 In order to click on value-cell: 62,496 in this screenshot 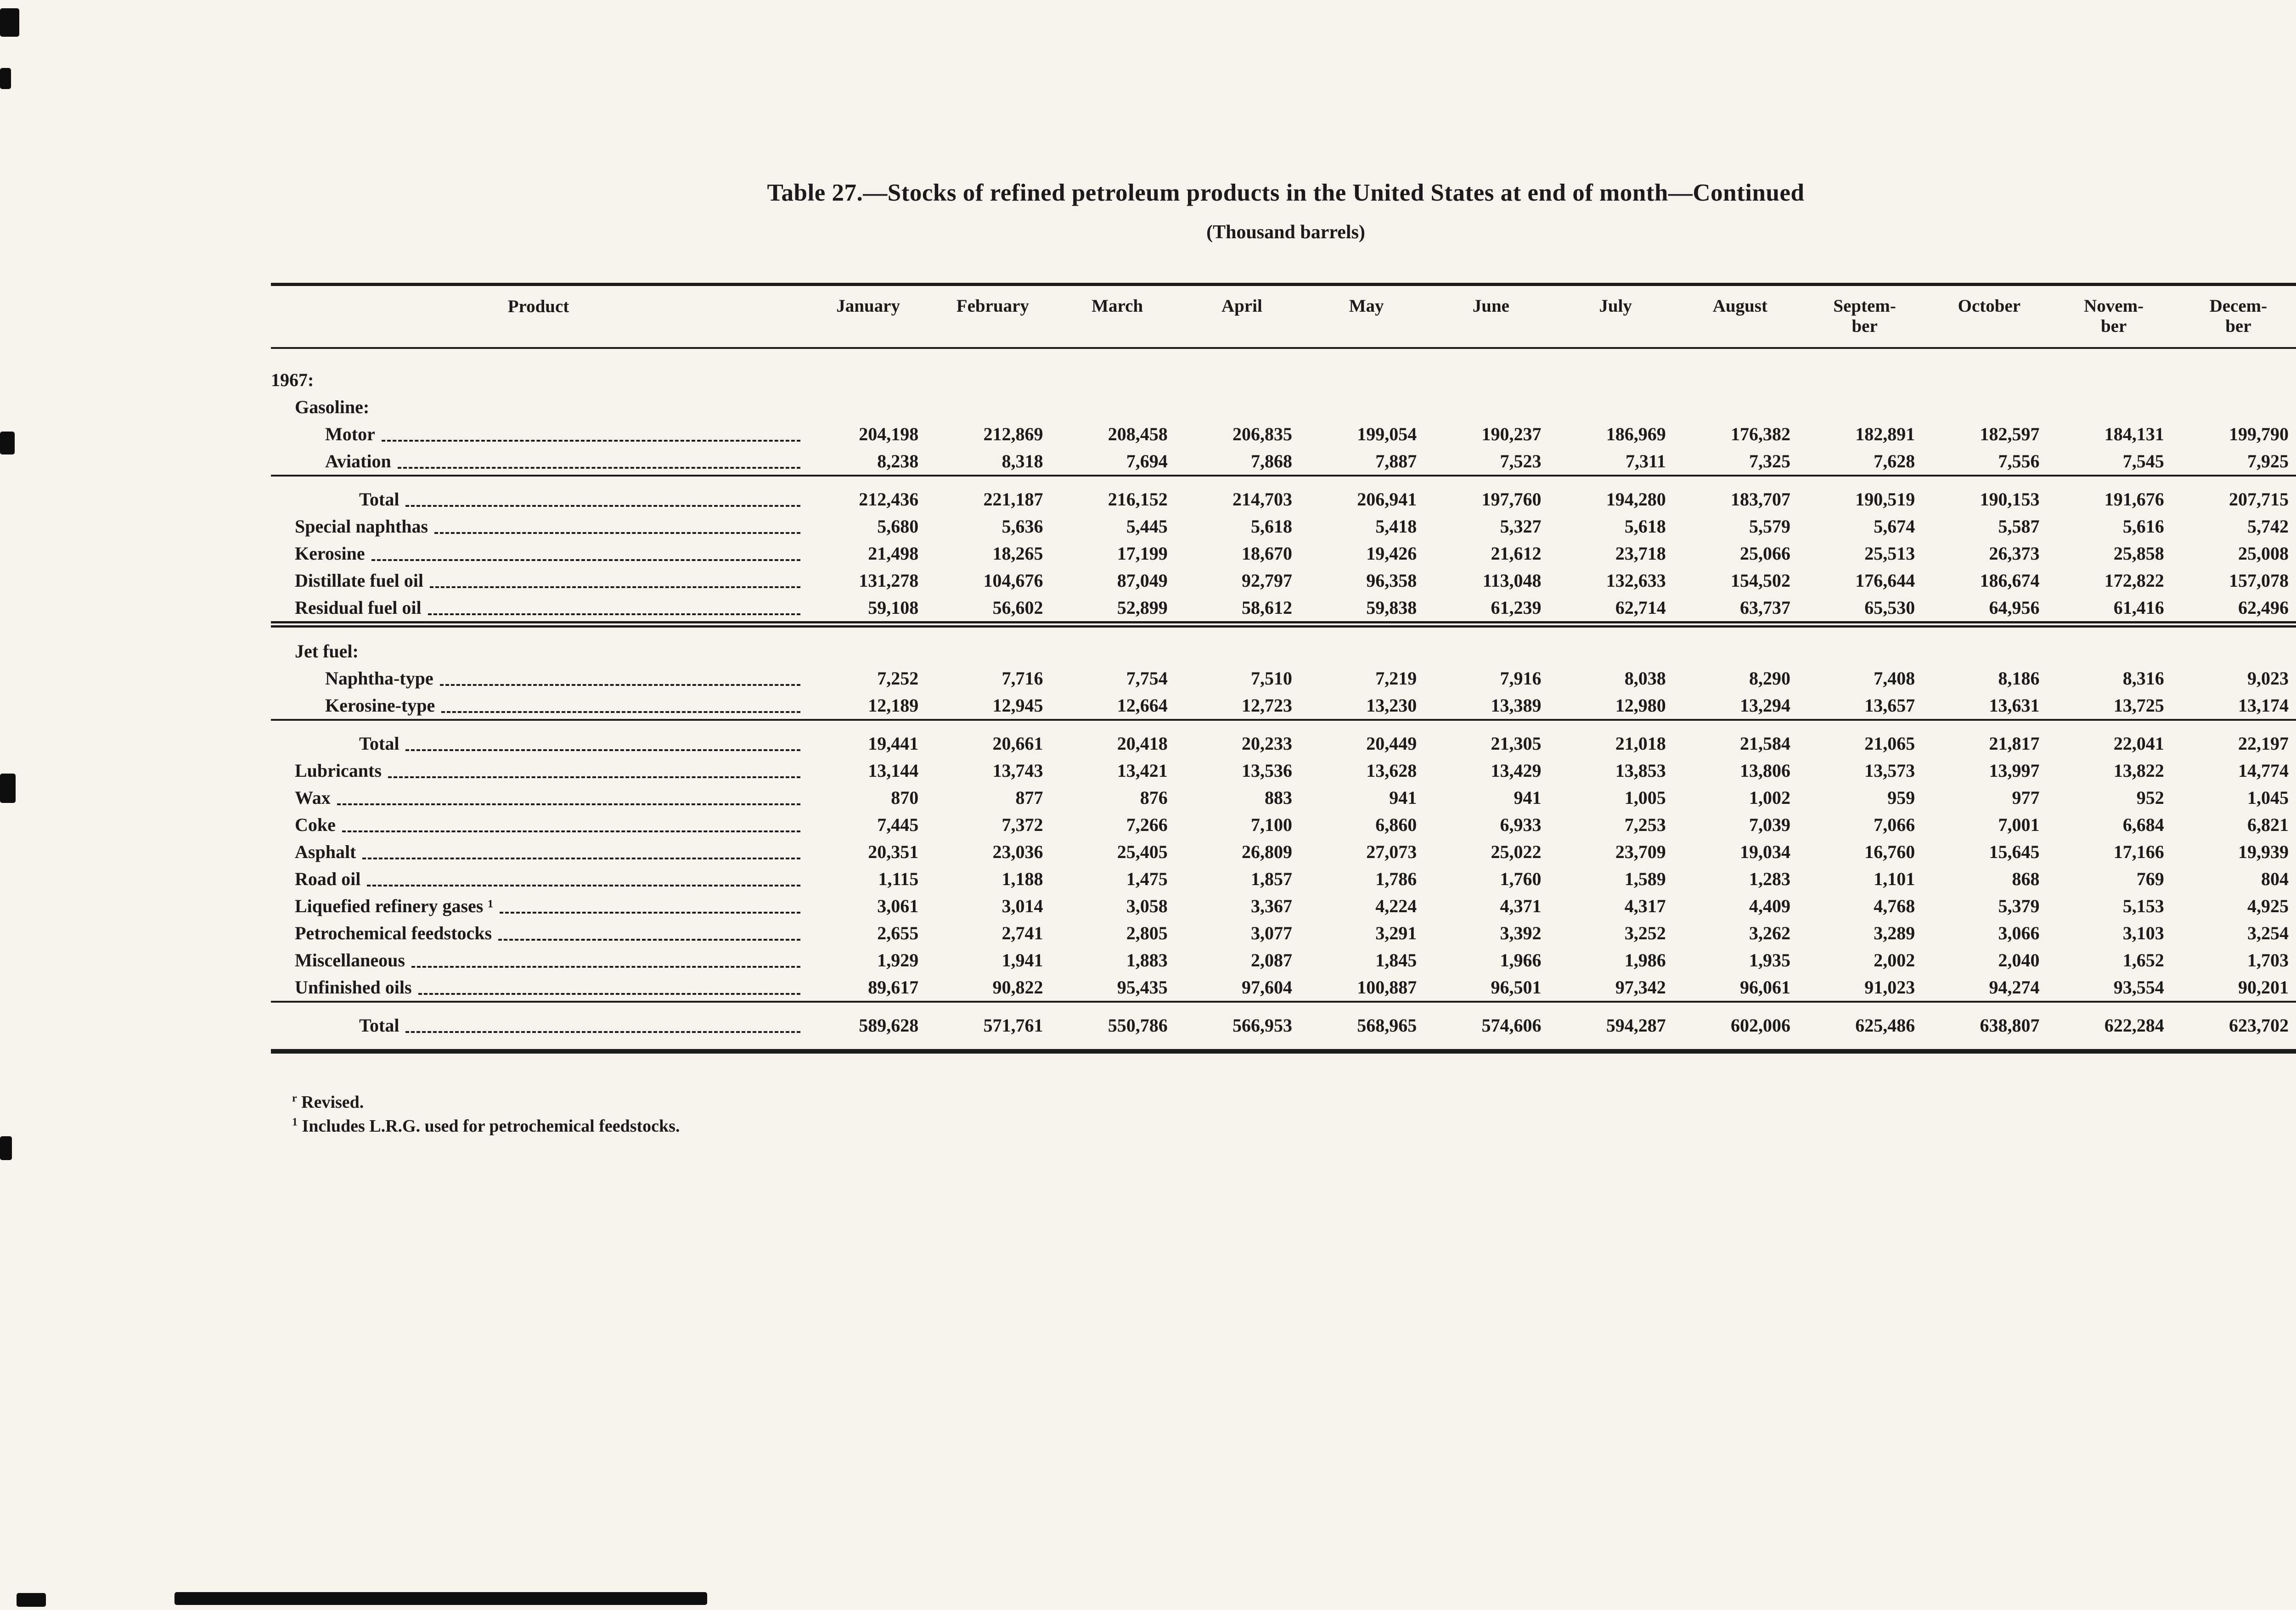, I will do `click(2263, 607)`.